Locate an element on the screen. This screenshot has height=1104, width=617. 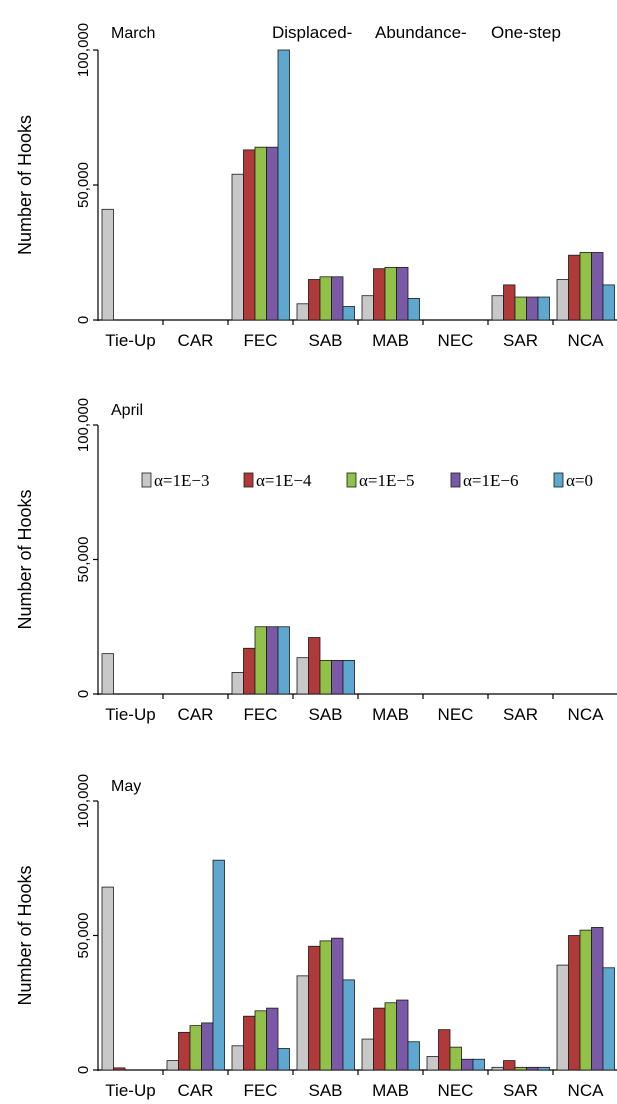
legend-item: α=1E−6 is located at coordinates (484, 480).